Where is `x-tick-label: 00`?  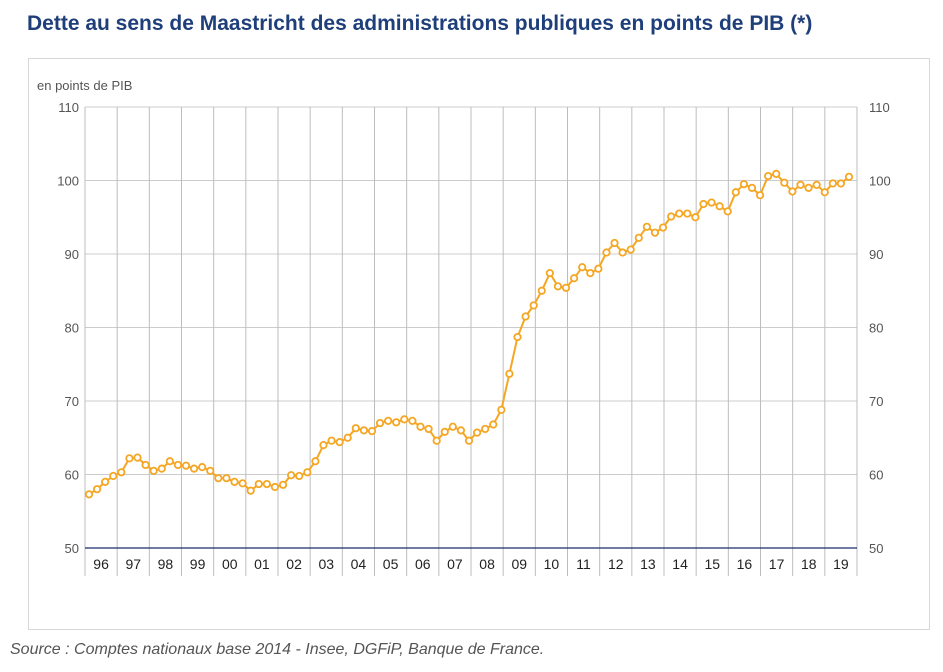
x-tick-label: 00 is located at coordinates (230, 564).